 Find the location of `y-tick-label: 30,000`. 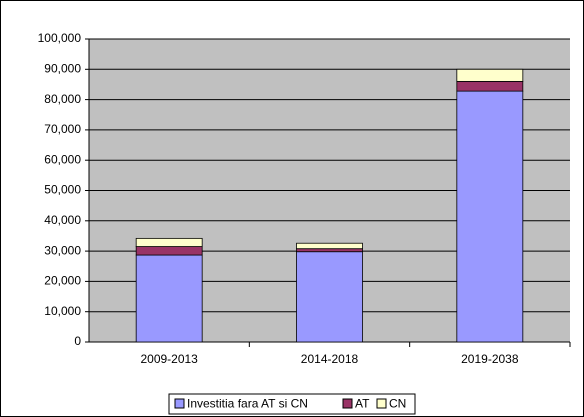

y-tick-label: 30,000 is located at coordinates (62, 250).